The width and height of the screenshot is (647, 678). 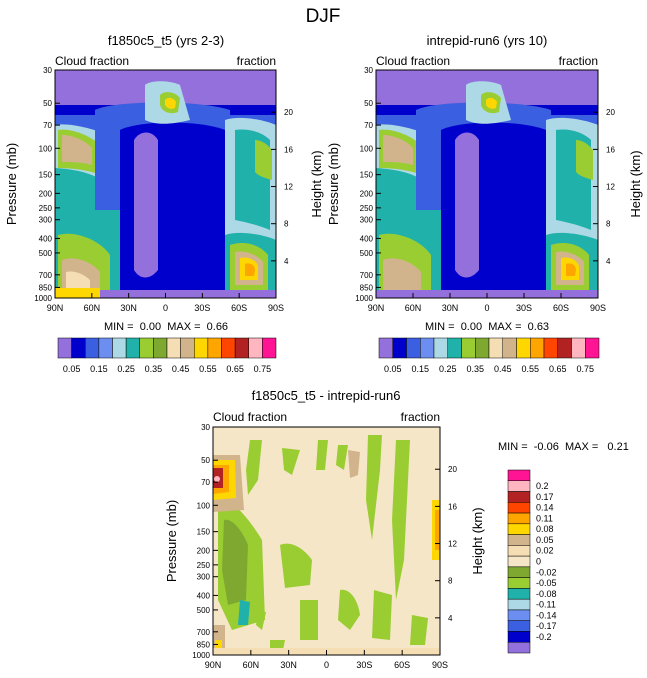 What do you see at coordinates (288, 187) in the screenshot?
I see `y2-tick-label: 12` at bounding box center [288, 187].